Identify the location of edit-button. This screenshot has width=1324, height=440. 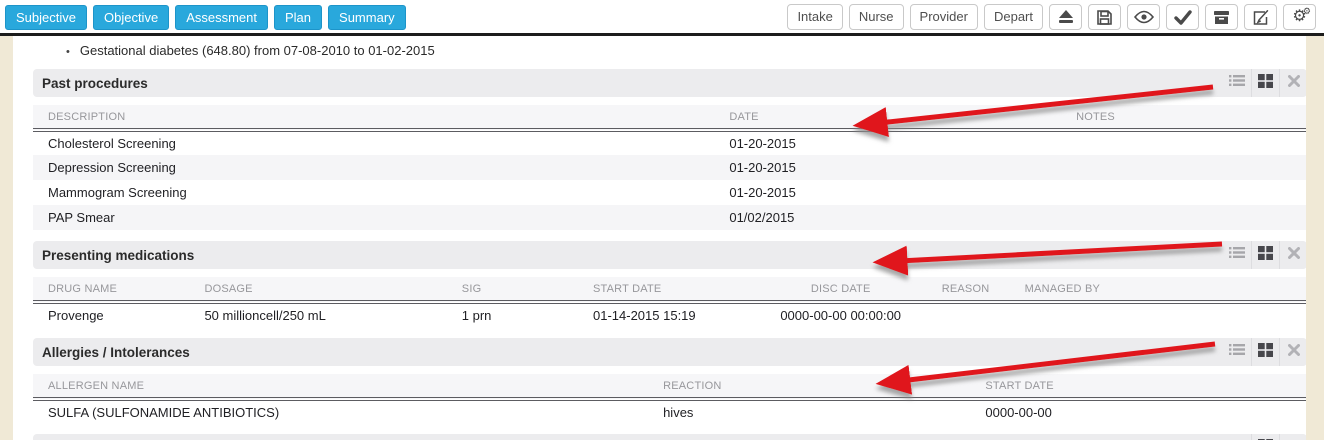
(1260, 17).